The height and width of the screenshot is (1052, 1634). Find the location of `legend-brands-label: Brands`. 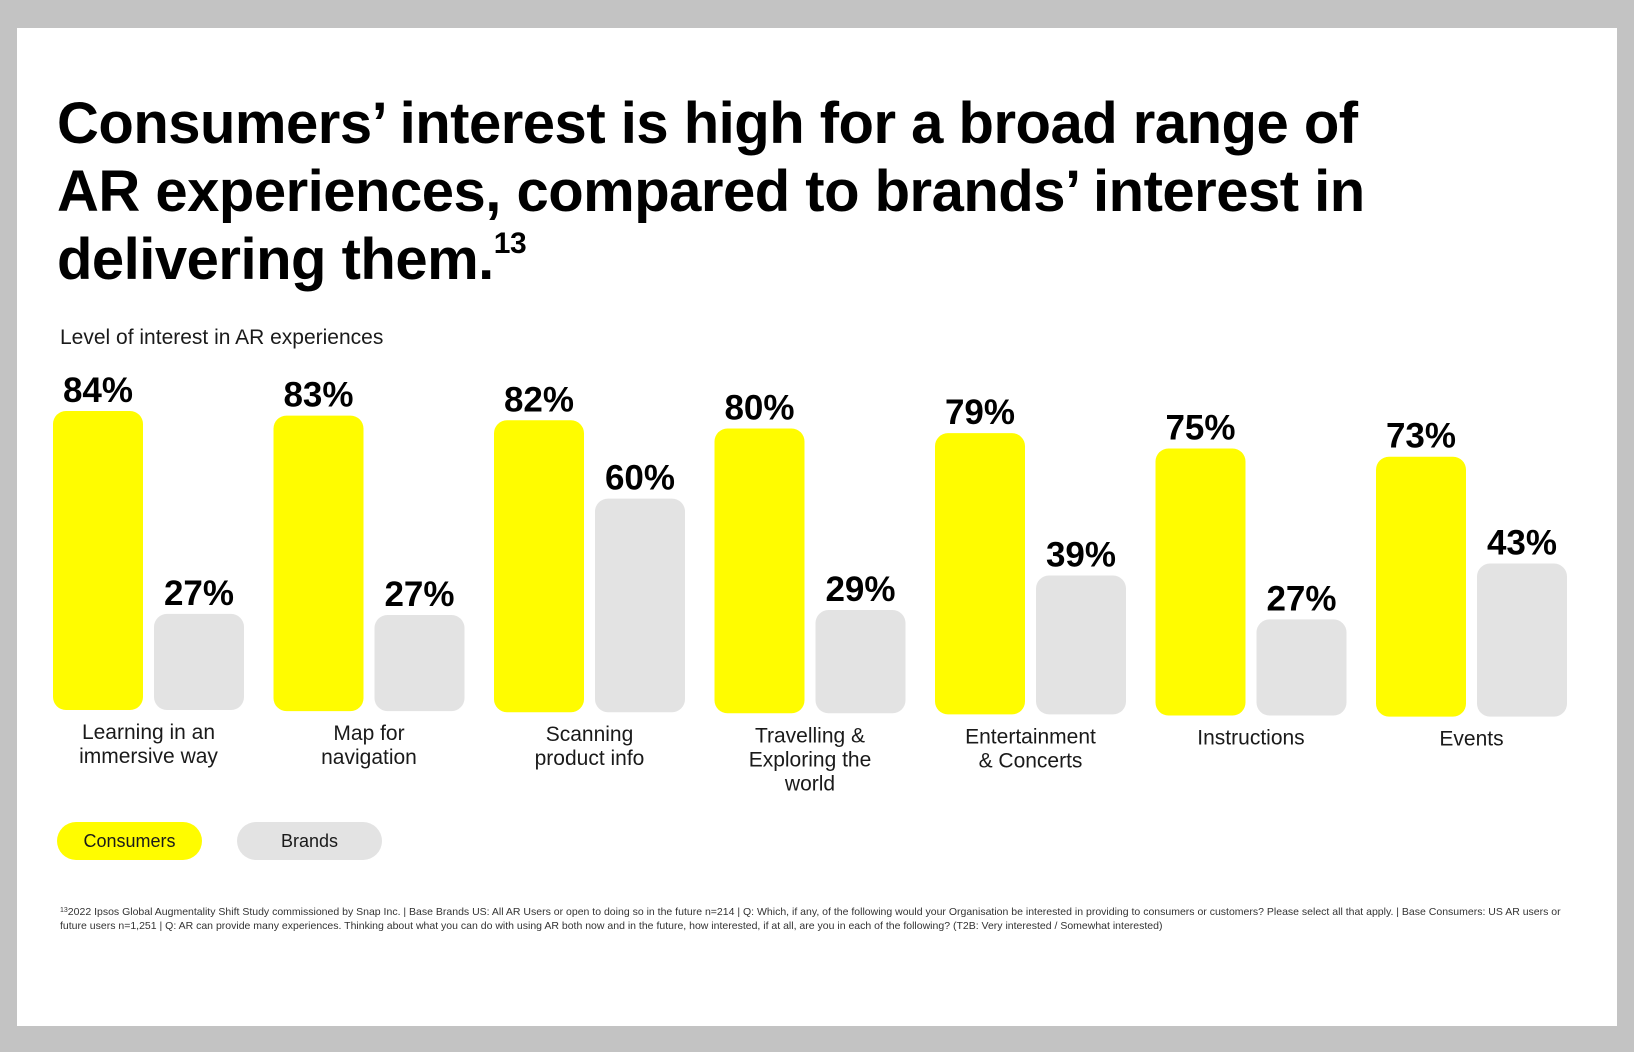

legend-brands-label: Brands is located at coordinates (309, 840).